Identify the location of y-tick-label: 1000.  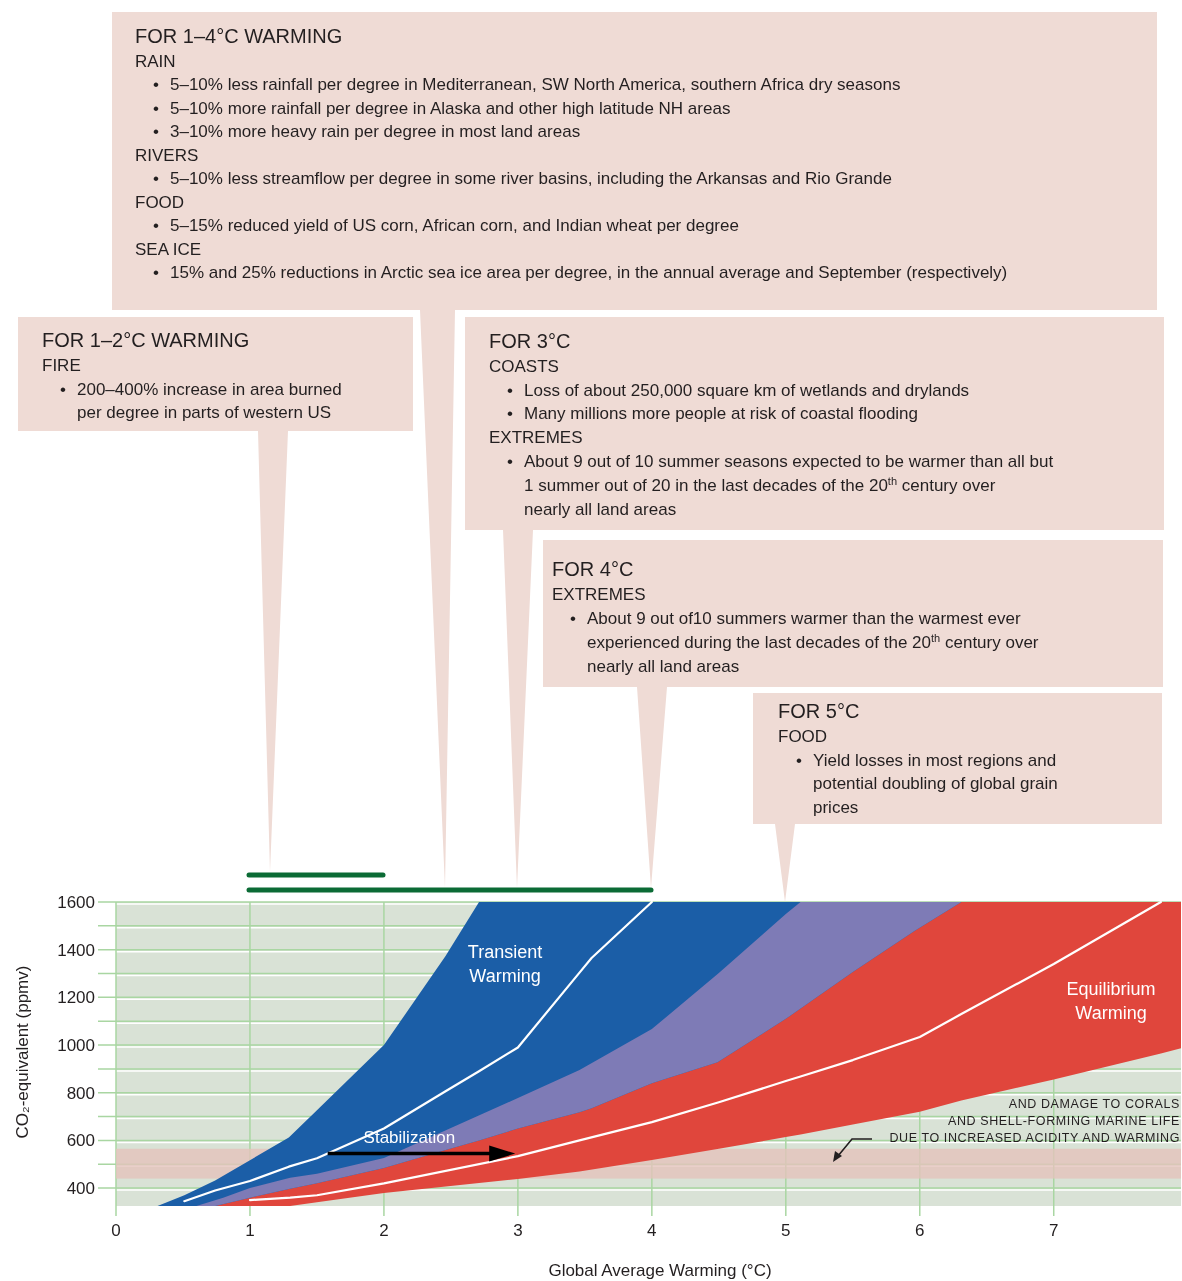
(76, 1046).